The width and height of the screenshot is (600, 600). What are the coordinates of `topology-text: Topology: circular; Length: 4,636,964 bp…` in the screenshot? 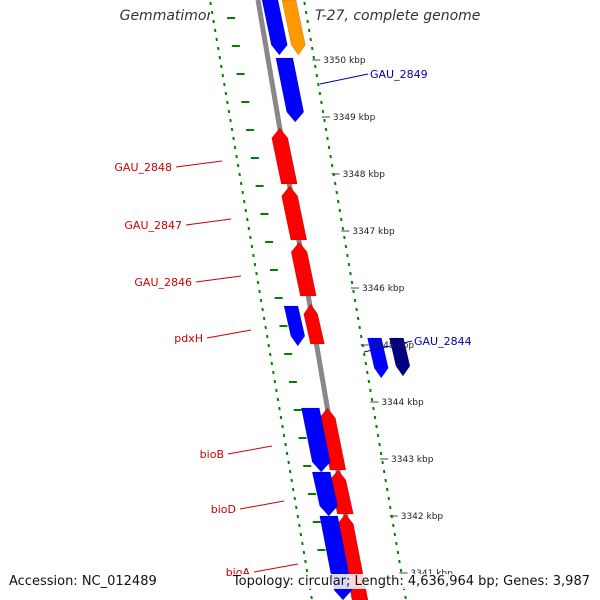 It's located at (411, 581).